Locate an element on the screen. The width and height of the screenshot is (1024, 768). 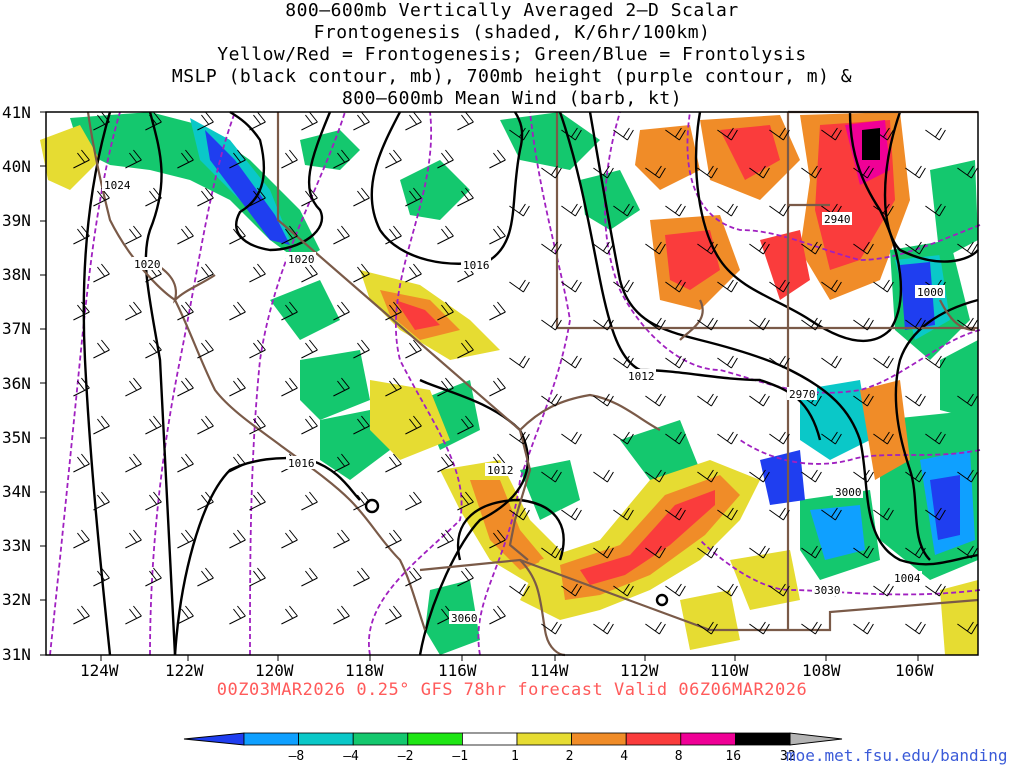
colorbar: –8 –4 –2 –1 1 2 4 8 16 32 is located at coordinates (513, 748).